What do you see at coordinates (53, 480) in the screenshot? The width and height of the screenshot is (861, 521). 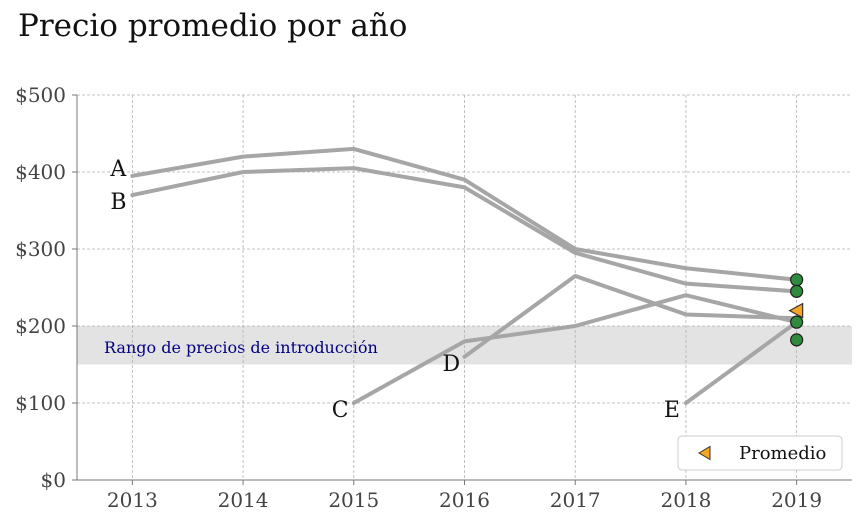 I see `y-tick-label: $0` at bounding box center [53, 480].